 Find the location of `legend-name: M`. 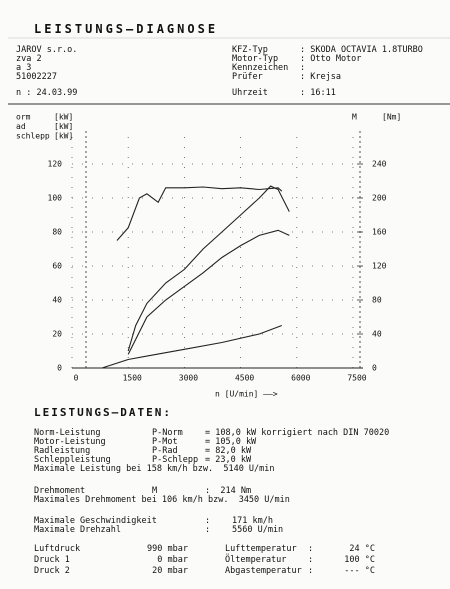

legend-name: M is located at coordinates (354, 117).